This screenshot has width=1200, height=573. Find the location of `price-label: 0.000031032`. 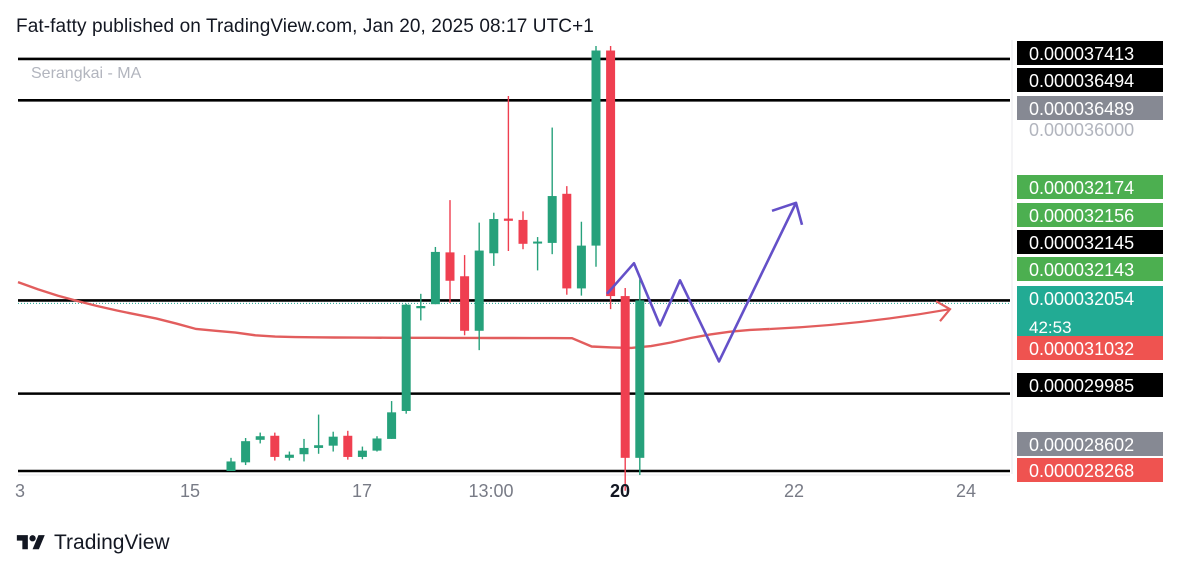

price-label: 0.000031032 is located at coordinates (1081, 349).